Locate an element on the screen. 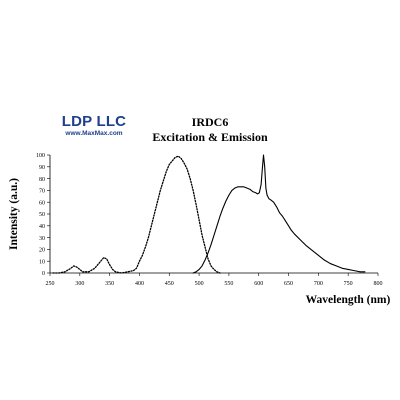 This screenshot has width=400, height=400. x-tick-label: 650 is located at coordinates (288, 284).